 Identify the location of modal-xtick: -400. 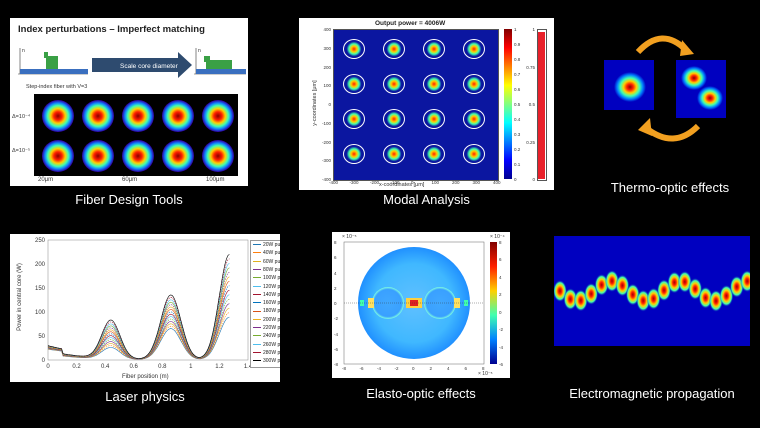
(334, 182).